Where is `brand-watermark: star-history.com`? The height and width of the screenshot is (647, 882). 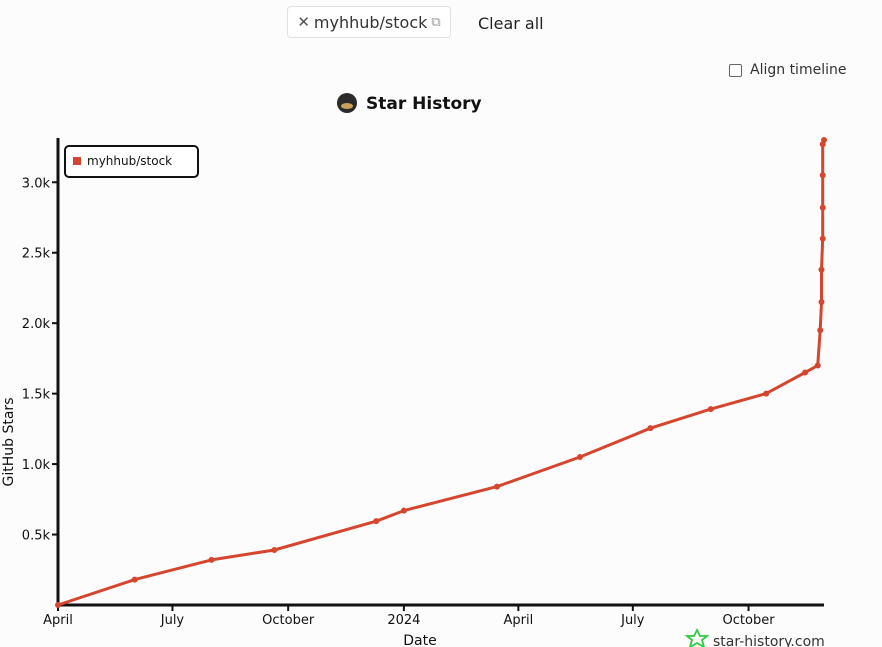 brand-watermark: star-history.com is located at coordinates (754, 637).